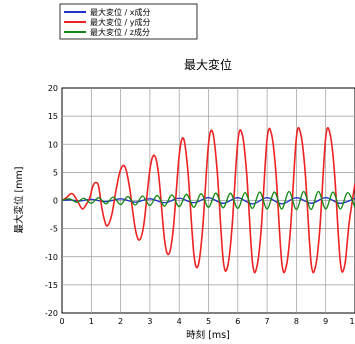 The image size is (355, 344). What do you see at coordinates (61, 321) in the screenshot?
I see `x-tick-label: 0` at bounding box center [61, 321].